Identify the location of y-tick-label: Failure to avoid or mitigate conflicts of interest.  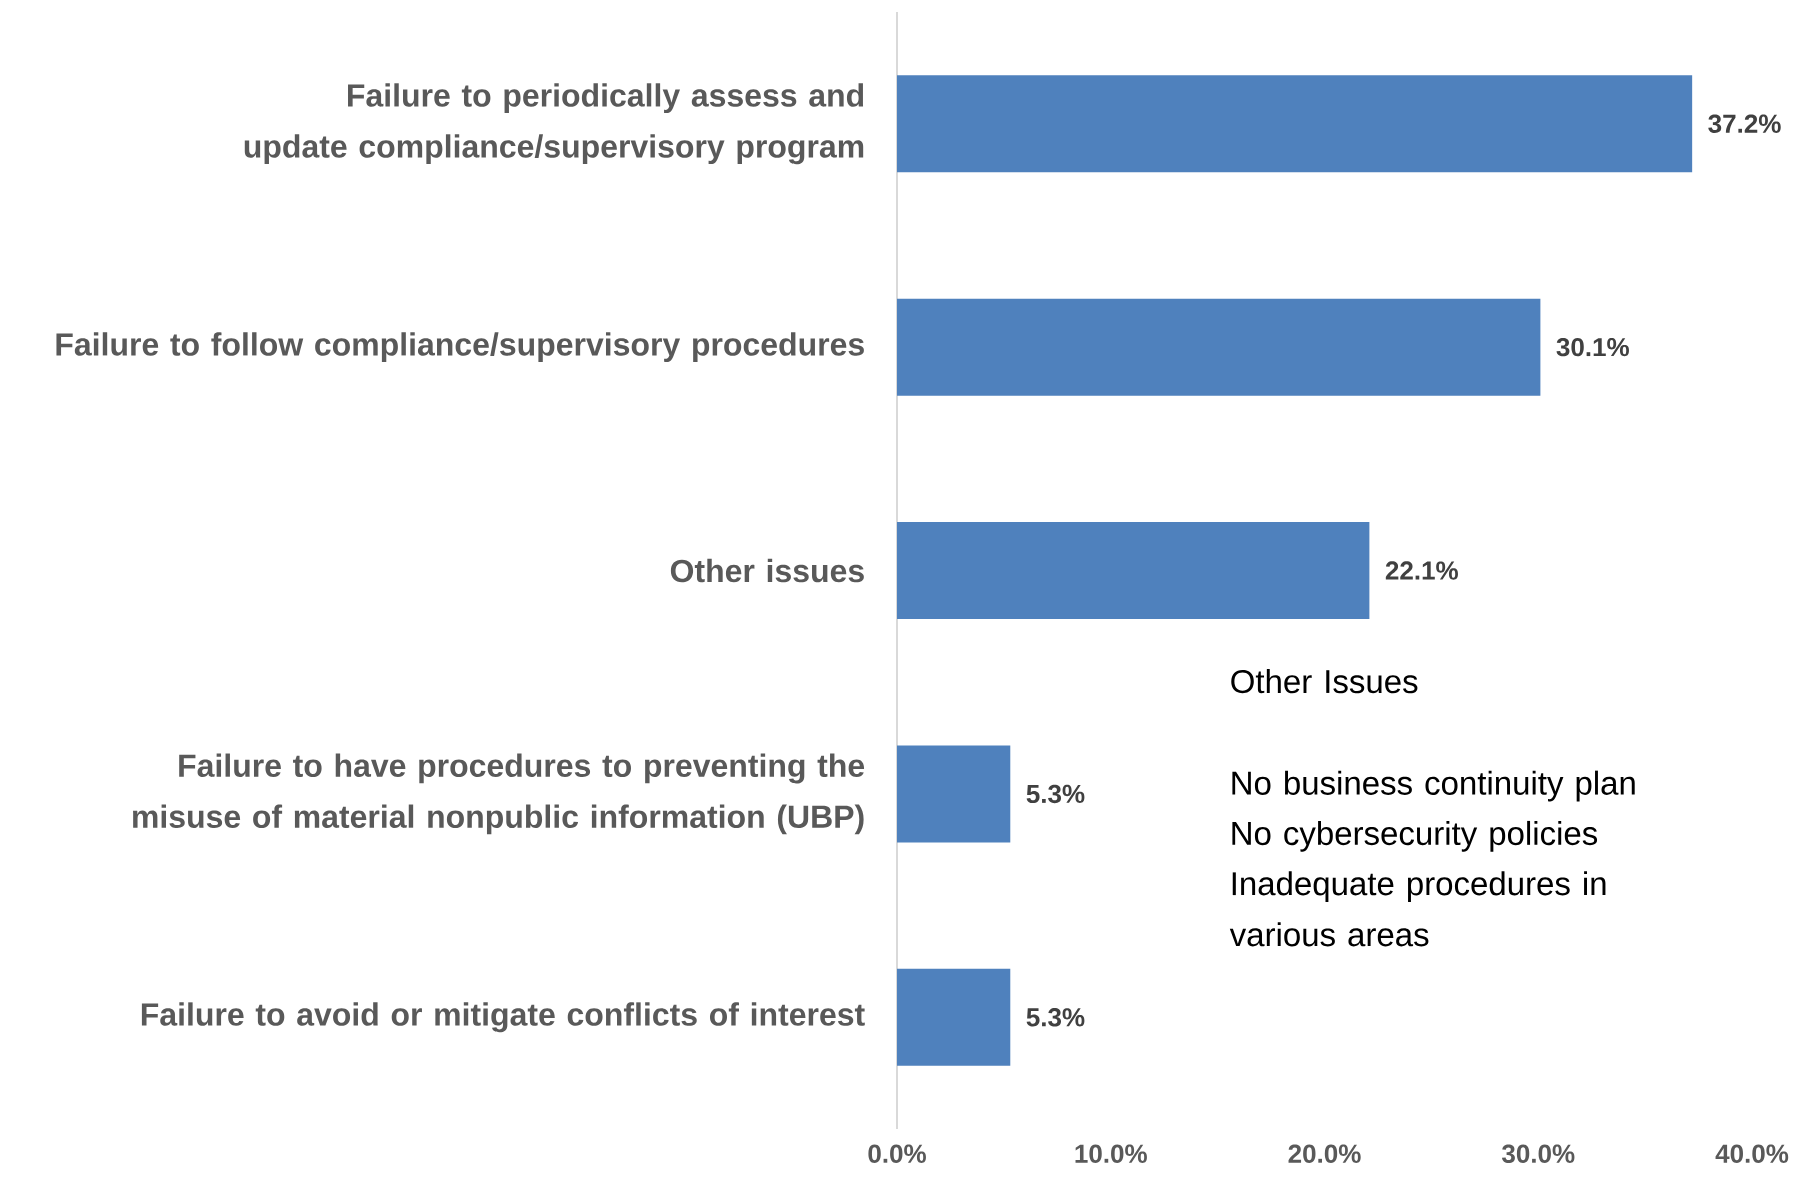
(503, 1017).